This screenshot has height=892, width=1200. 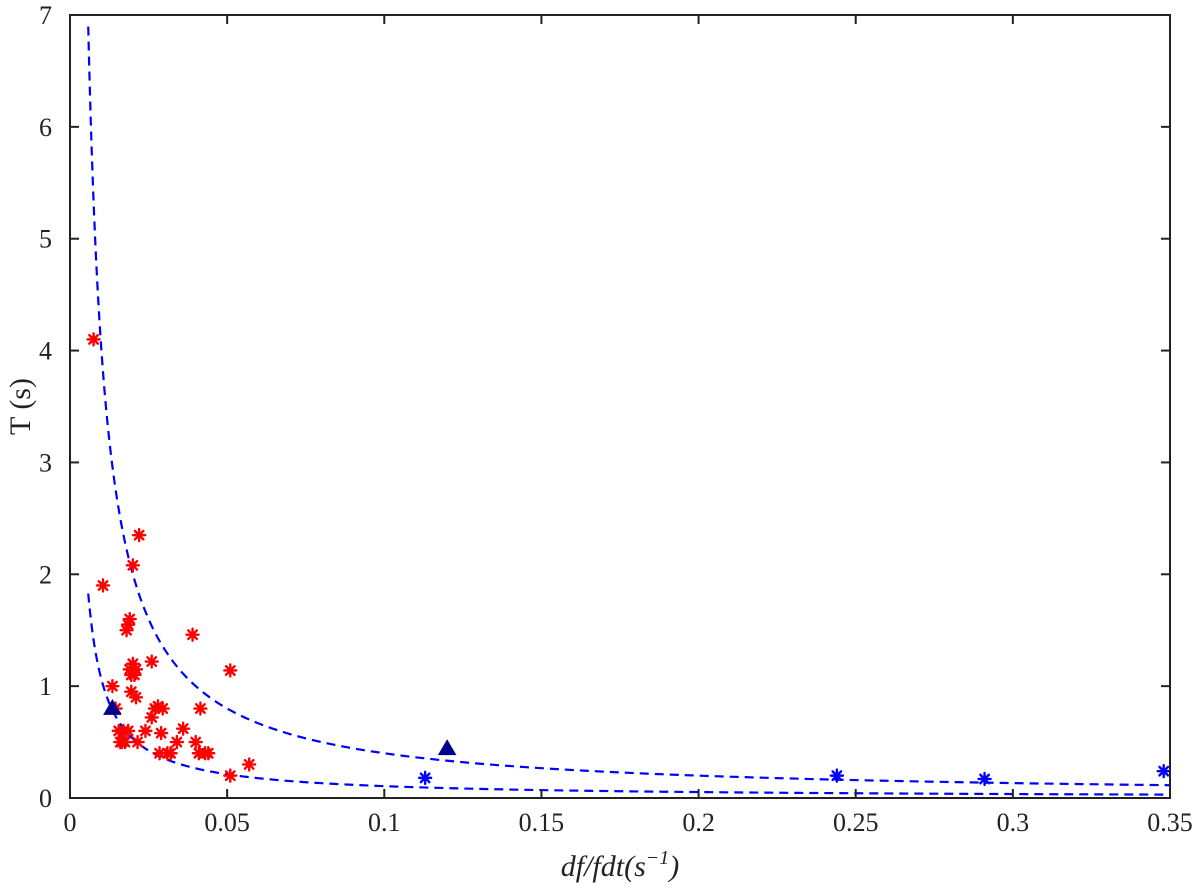 What do you see at coordinates (603, 866) in the screenshot?
I see `x-axis-title-main: df/fdt(s` at bounding box center [603, 866].